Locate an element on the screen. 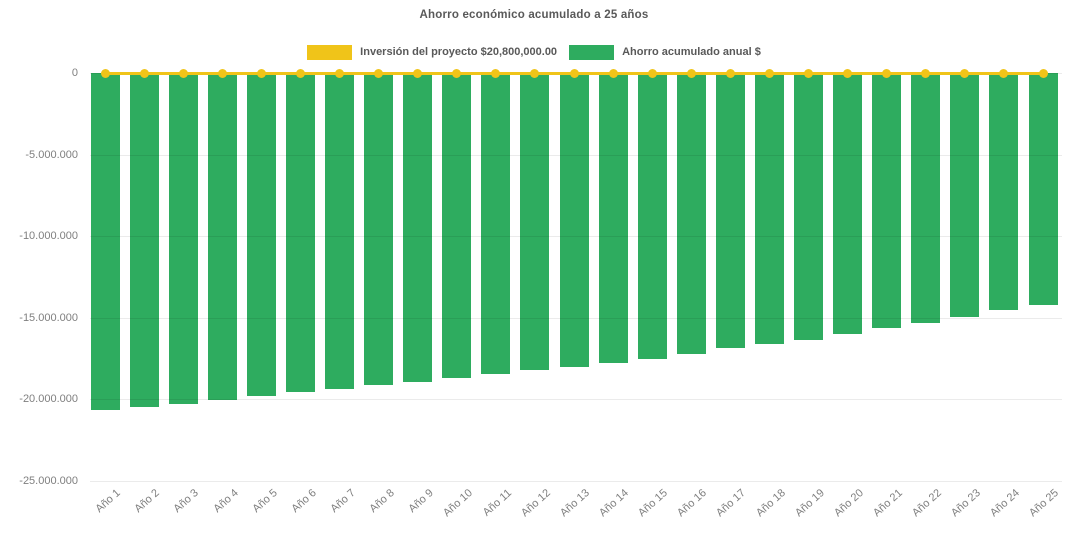 This screenshot has height=533, width=1068. x-axis-tick-label: Año 14 is located at coordinates (614, 503).